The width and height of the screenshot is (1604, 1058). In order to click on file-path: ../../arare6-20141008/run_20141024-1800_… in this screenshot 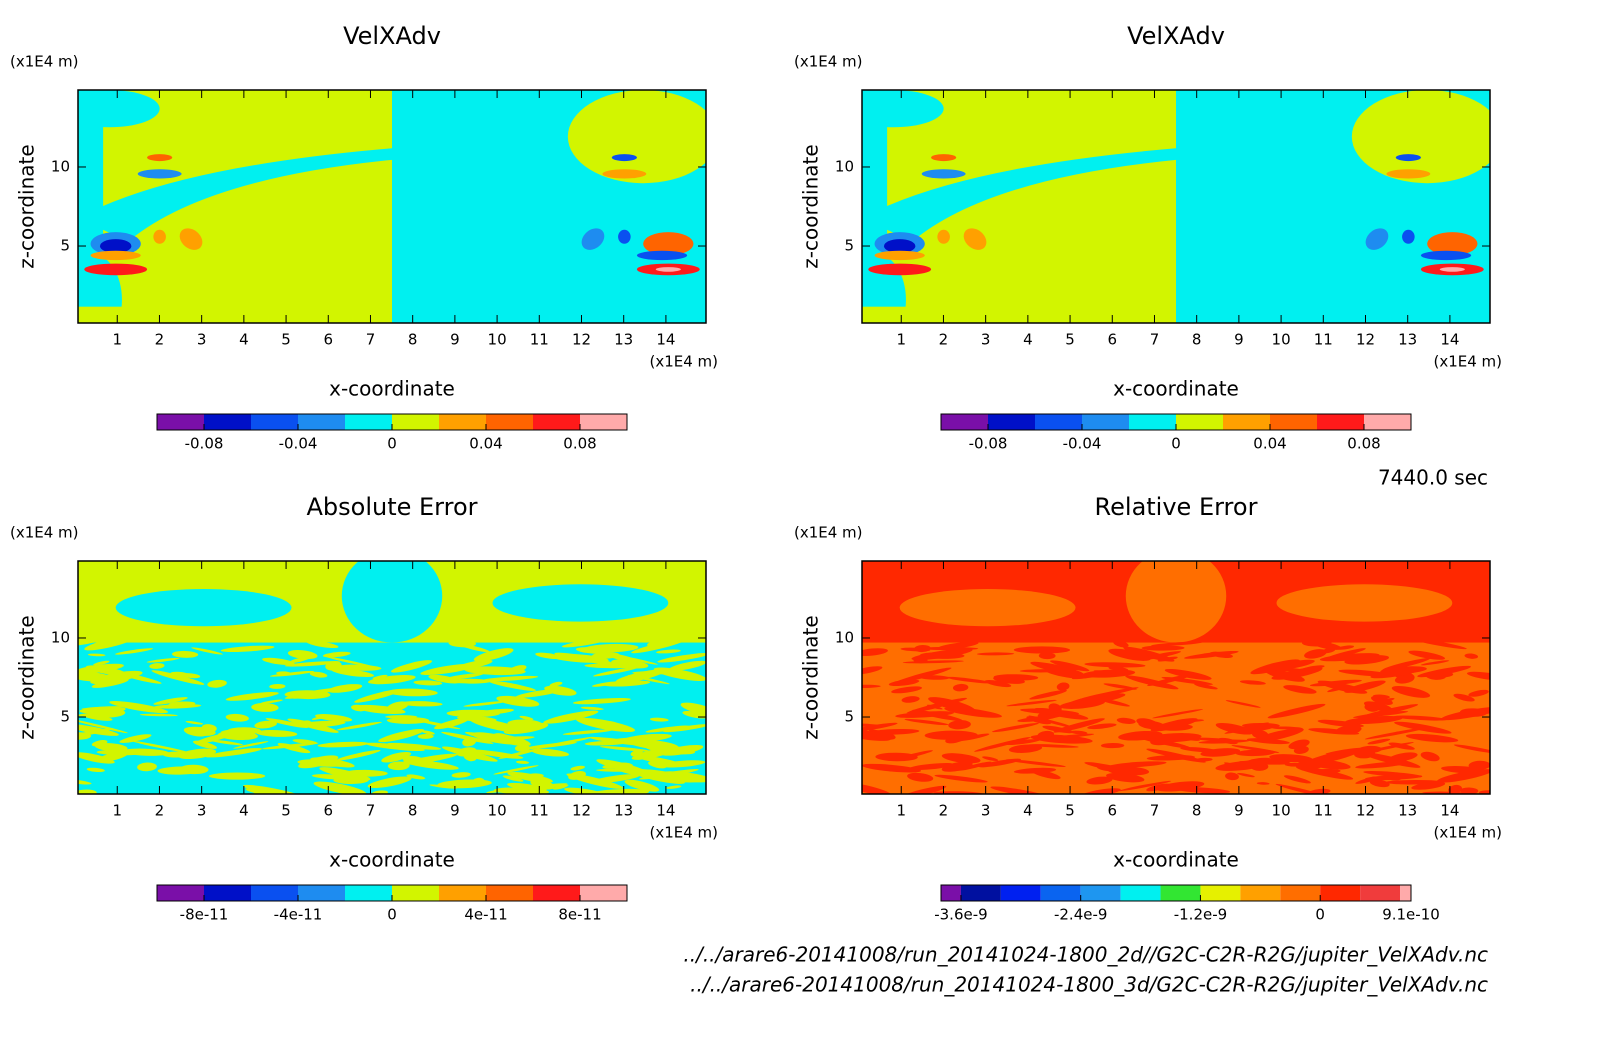, I will do `click(1089, 985)`.